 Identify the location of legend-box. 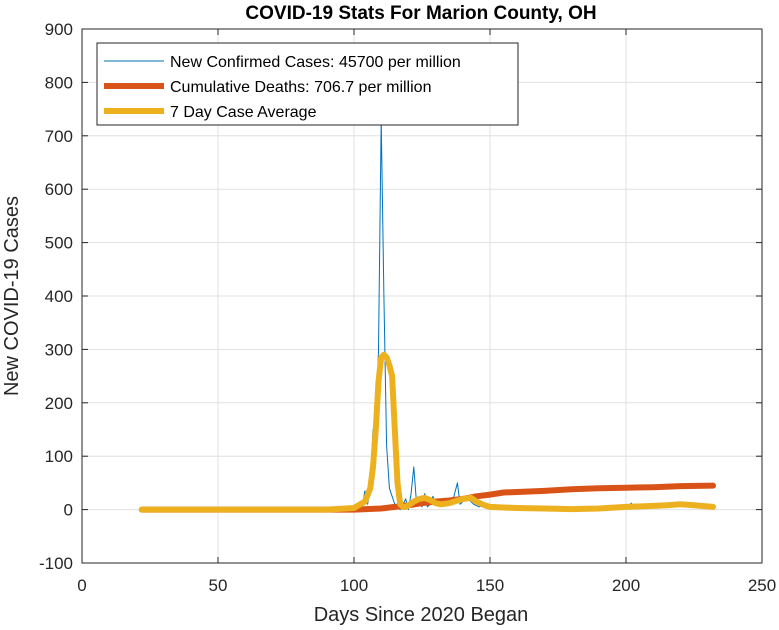
(307, 84).